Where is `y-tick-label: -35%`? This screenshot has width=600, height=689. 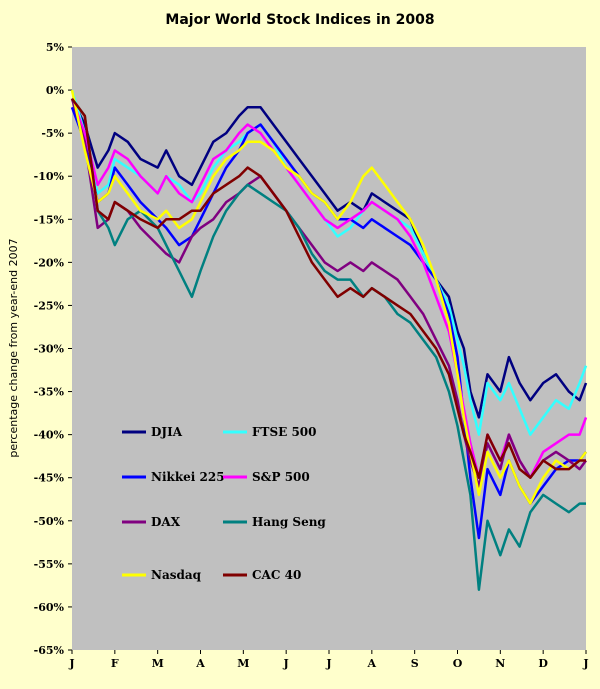 y-tick-label: -35% is located at coordinates (49, 392).